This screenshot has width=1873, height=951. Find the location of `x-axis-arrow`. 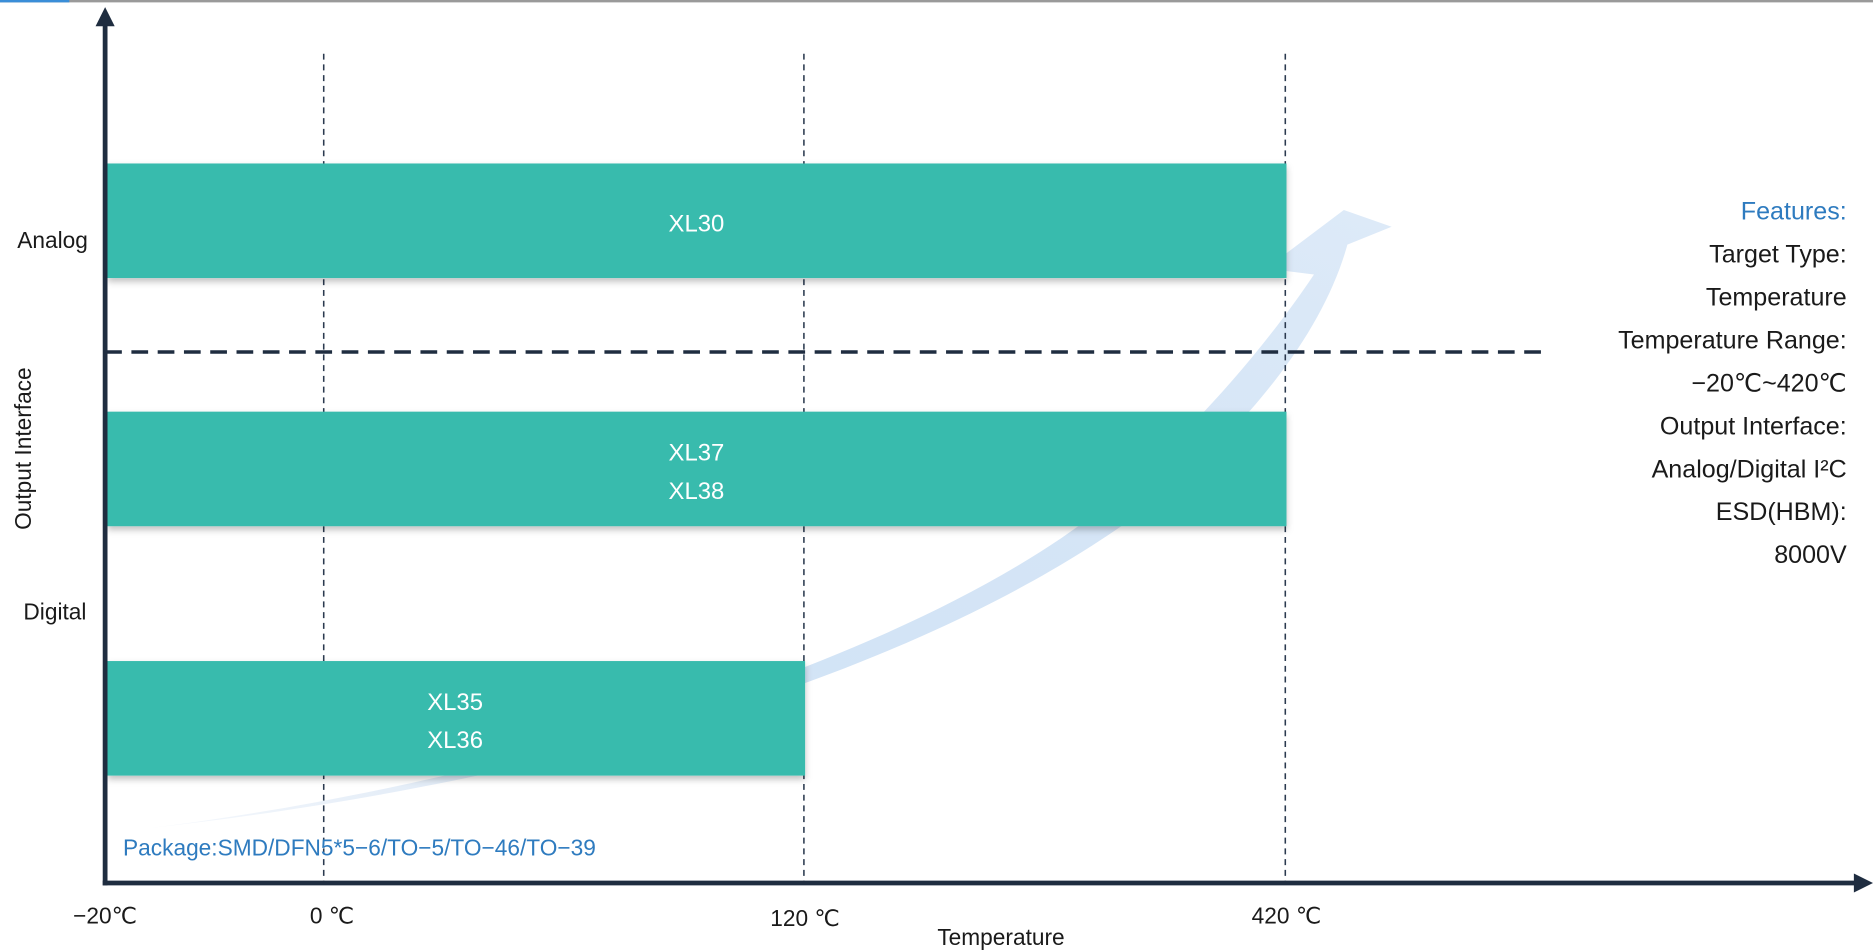

x-axis-arrow is located at coordinates (1863, 883).